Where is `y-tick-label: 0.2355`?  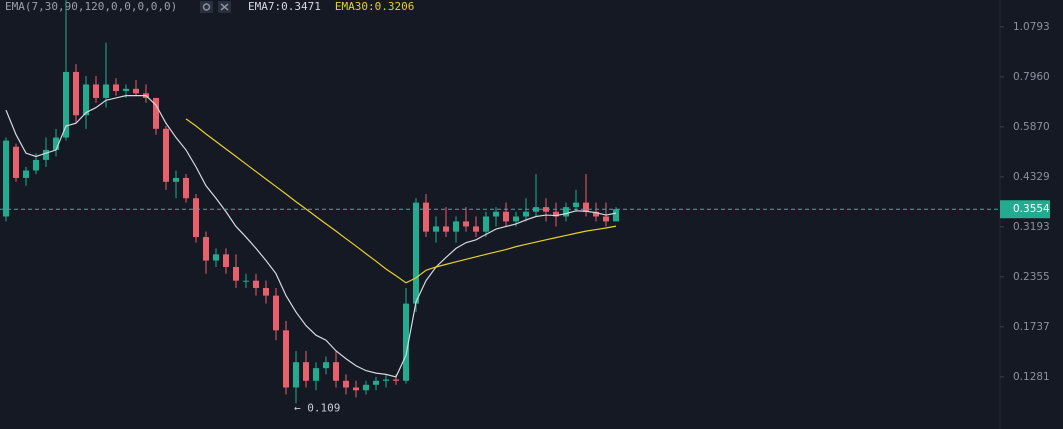 y-tick-label: 0.2355 is located at coordinates (1031, 277).